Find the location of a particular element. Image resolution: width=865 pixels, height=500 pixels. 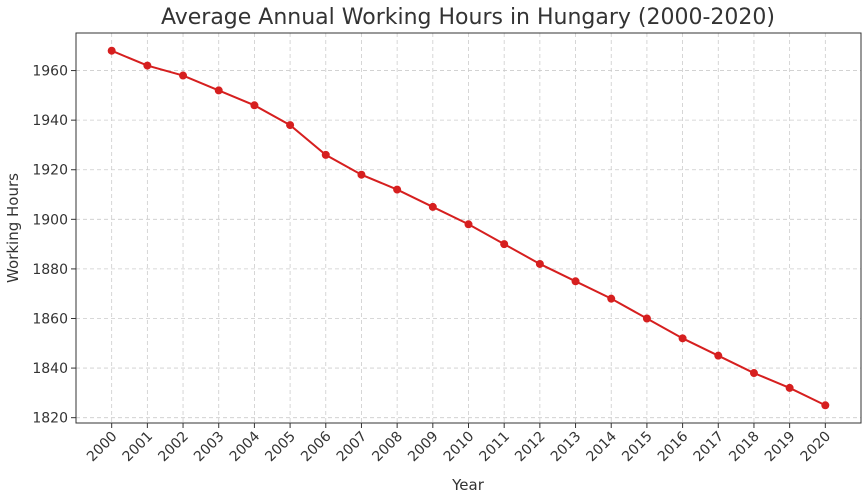

x-tick-label: 2000 is located at coordinates (102, 447).